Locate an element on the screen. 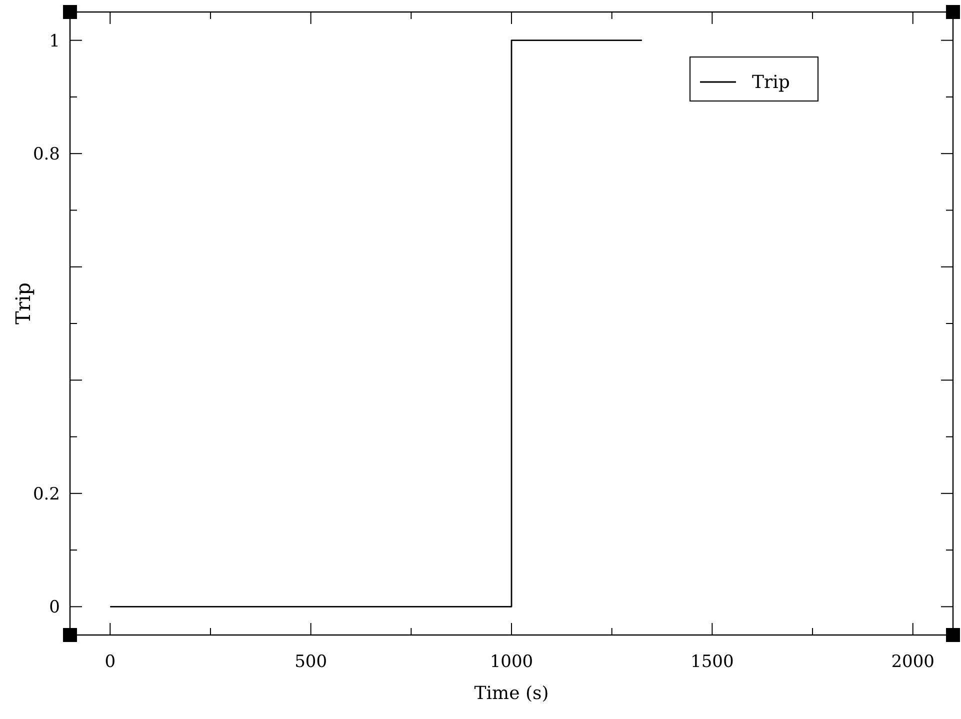 This screenshot has width=961, height=719. x-axis-title: Time (s) is located at coordinates (511, 693).